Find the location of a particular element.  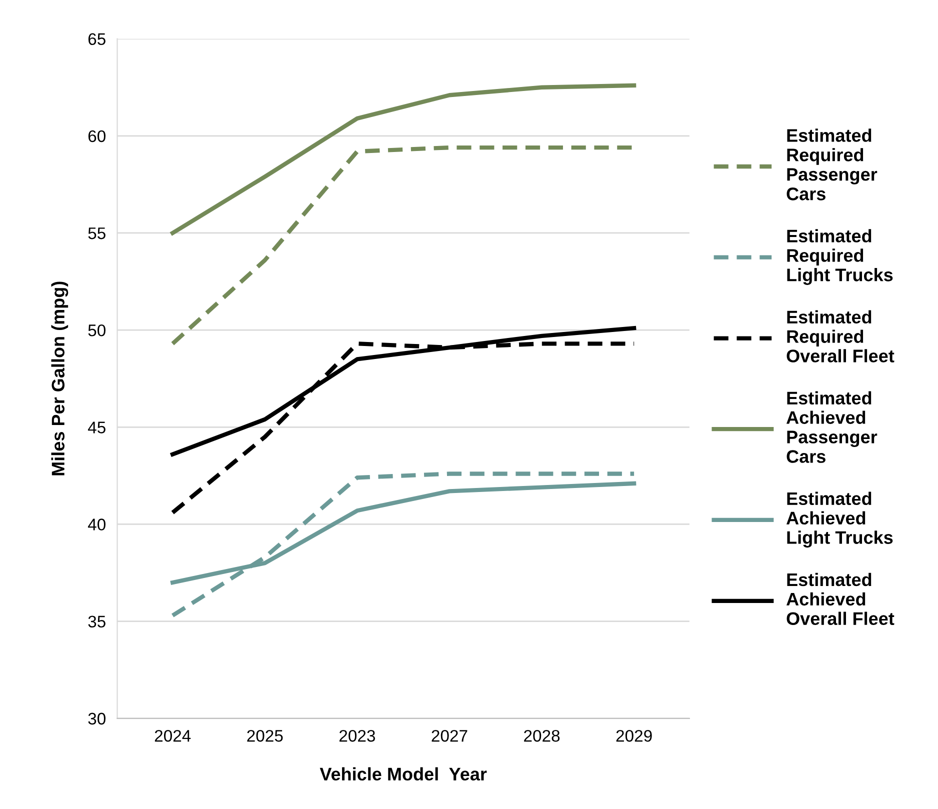

legend-label: Estimated Achieved Passenger Cars is located at coordinates (832, 427).